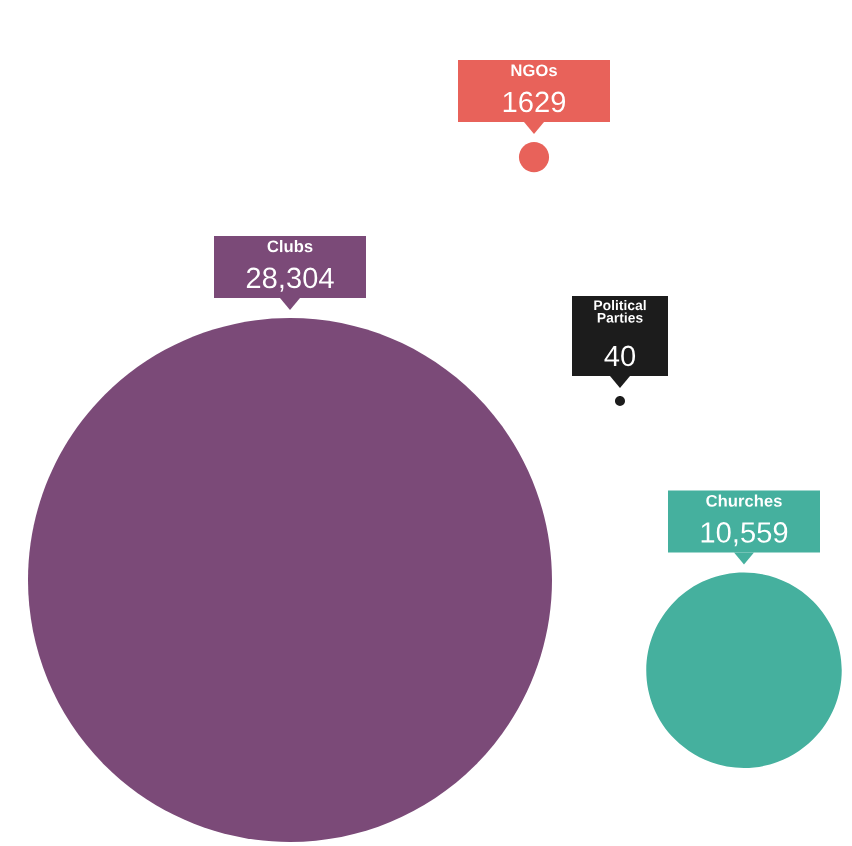 This screenshot has height=846, width=852. Describe the element at coordinates (290, 246) in the screenshot. I see `category-label: Clubs` at that location.